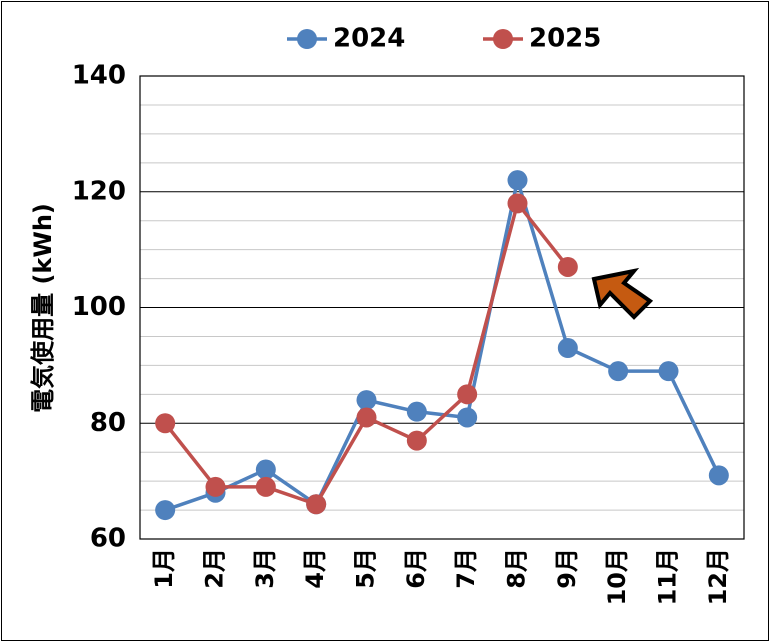 The height and width of the screenshot is (644, 772). What do you see at coordinates (617, 576) in the screenshot?
I see `x-tick-label: 10月` at bounding box center [617, 576].